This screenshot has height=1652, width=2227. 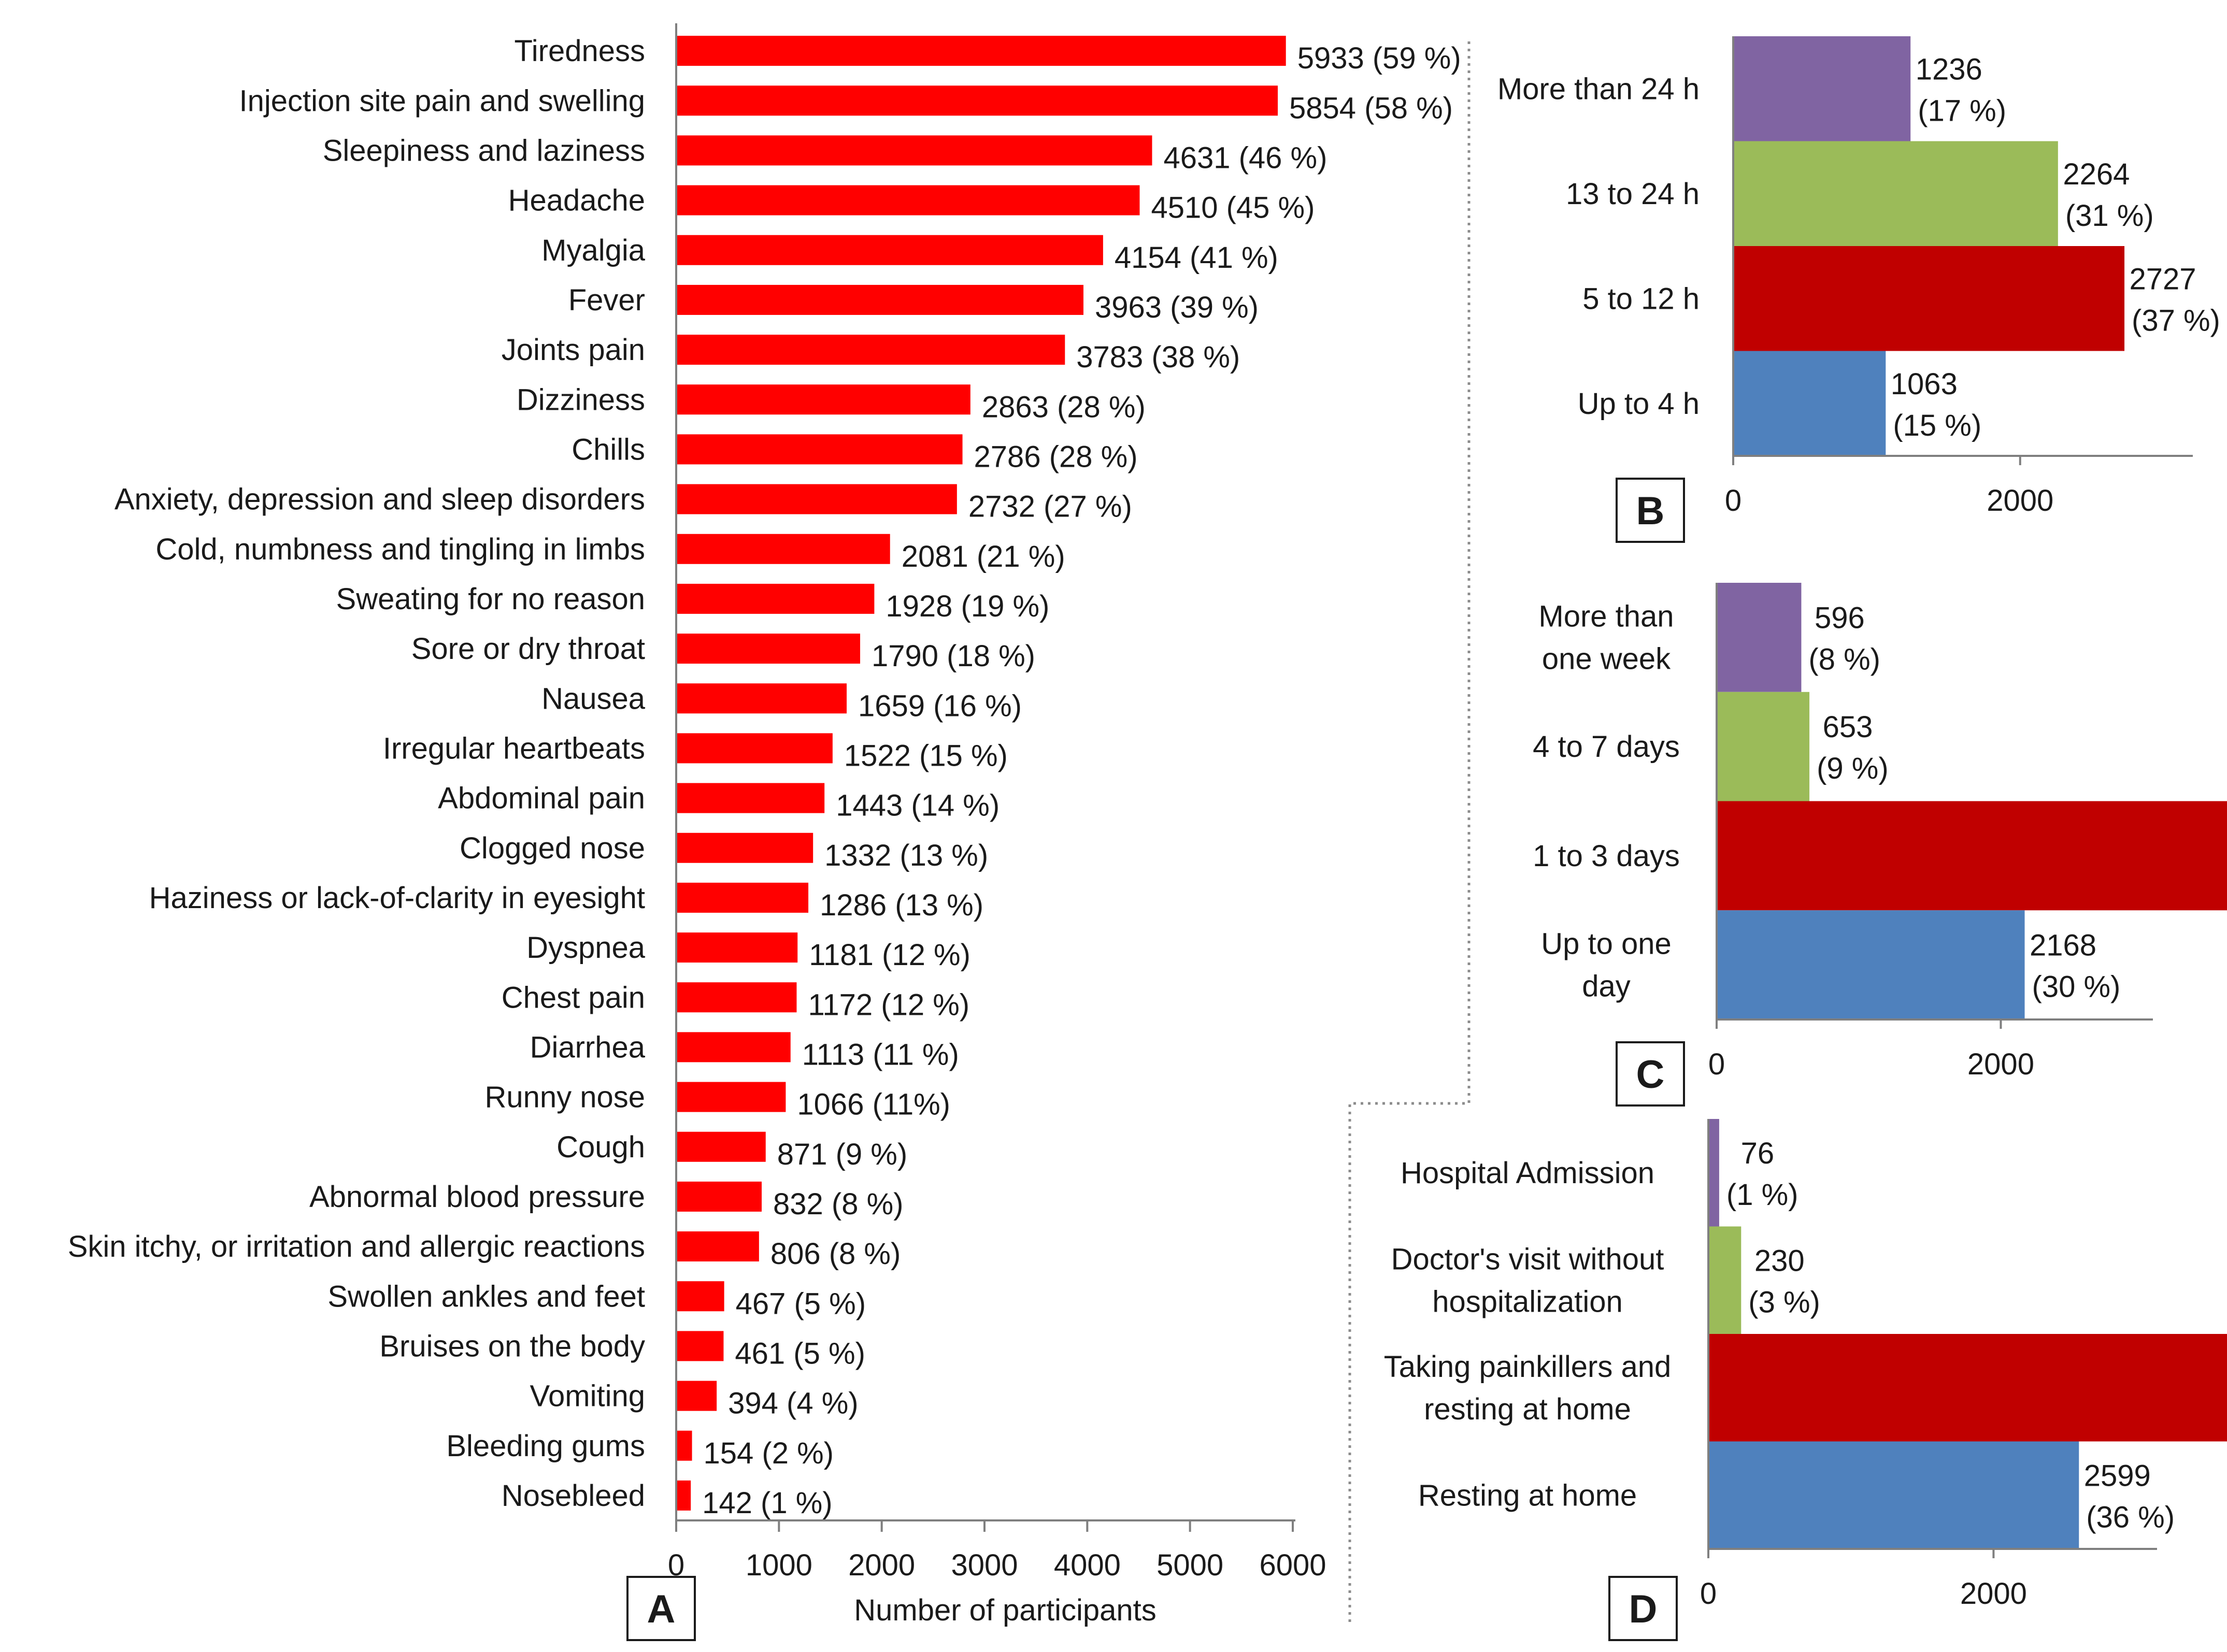 I want to click on panel-a-letter-box, so click(x=661, y=1609).